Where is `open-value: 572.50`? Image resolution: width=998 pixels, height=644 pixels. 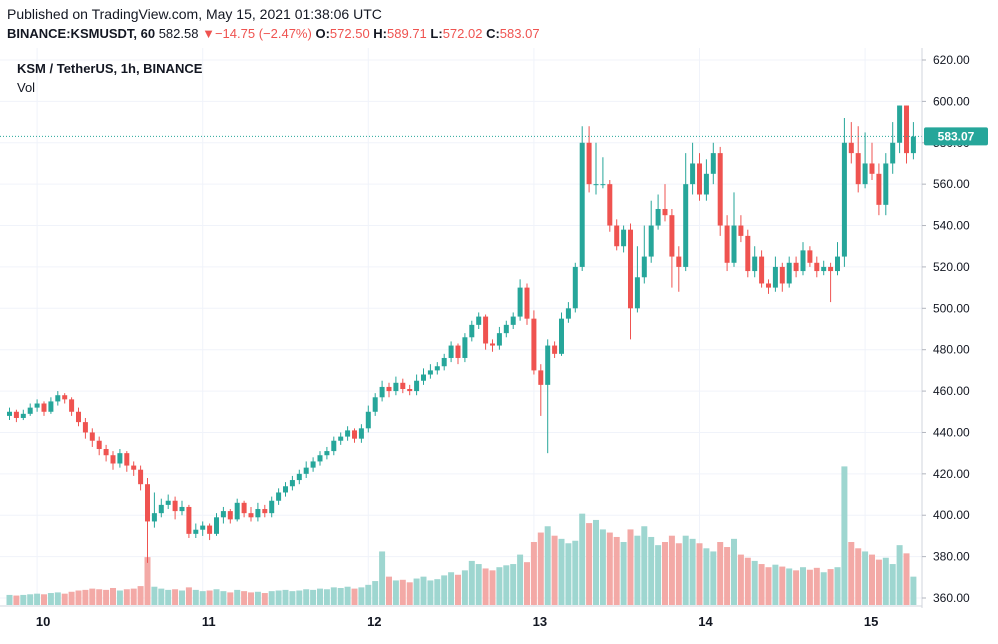
open-value: 572.50 is located at coordinates (349, 33).